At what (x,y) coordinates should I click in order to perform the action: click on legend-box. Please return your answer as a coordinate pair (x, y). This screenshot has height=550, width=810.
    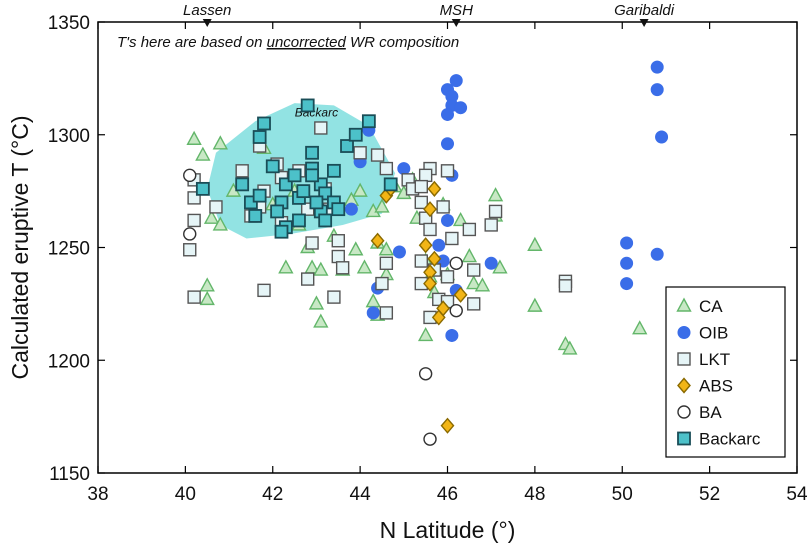
    Looking at the image, I should click on (725, 372).